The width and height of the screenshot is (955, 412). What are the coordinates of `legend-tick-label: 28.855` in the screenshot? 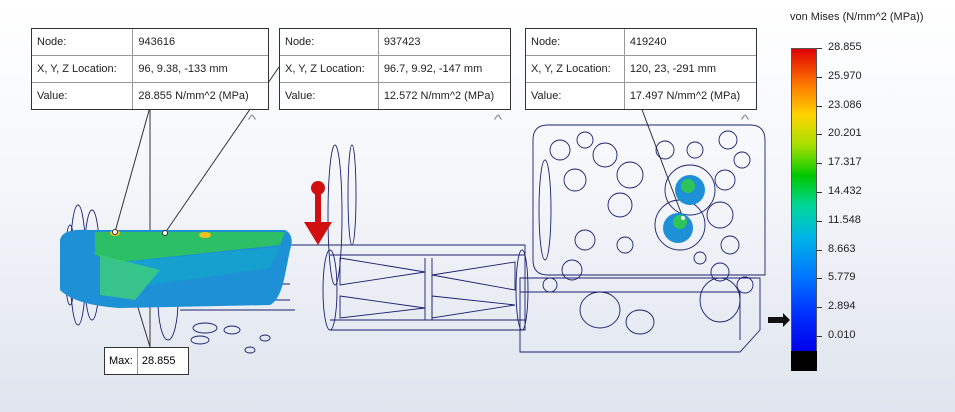 It's located at (845, 47).